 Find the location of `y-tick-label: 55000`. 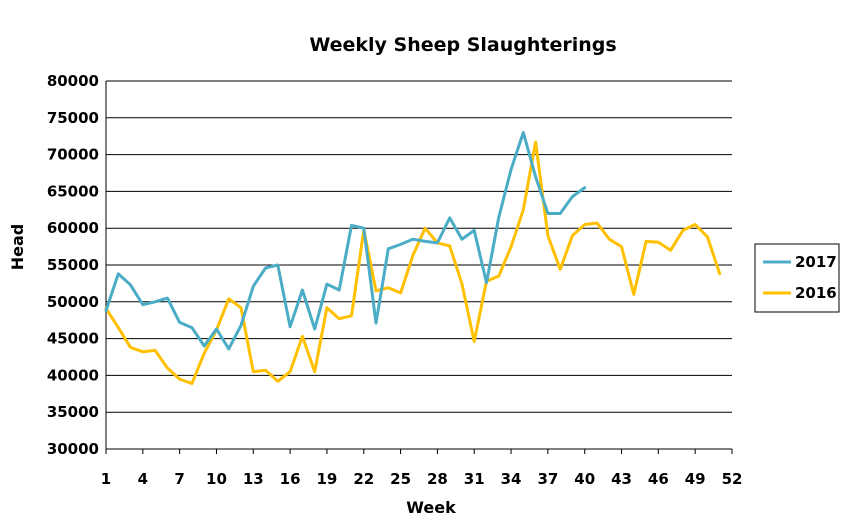

y-tick-label: 55000 is located at coordinates (73, 265).